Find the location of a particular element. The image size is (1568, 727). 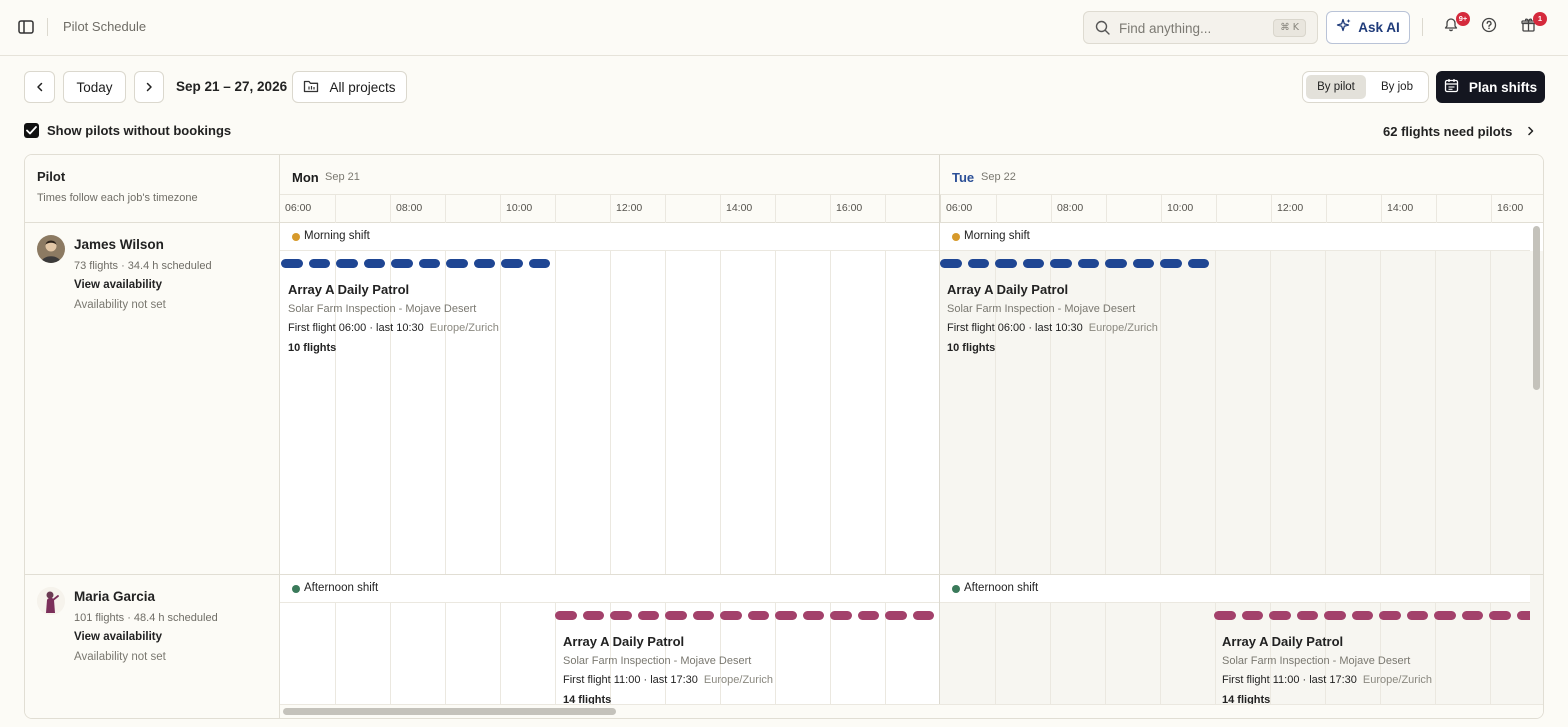

notifications-button: 9+ is located at coordinates (1455, 25).